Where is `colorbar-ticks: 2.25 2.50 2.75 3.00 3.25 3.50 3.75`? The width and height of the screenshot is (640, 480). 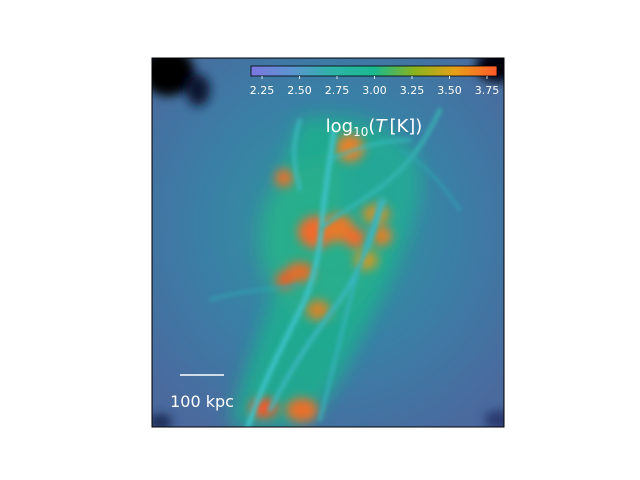 colorbar-ticks: 2.25 2.50 2.75 3.00 3.25 3.50 3.75 is located at coordinates (375, 86).